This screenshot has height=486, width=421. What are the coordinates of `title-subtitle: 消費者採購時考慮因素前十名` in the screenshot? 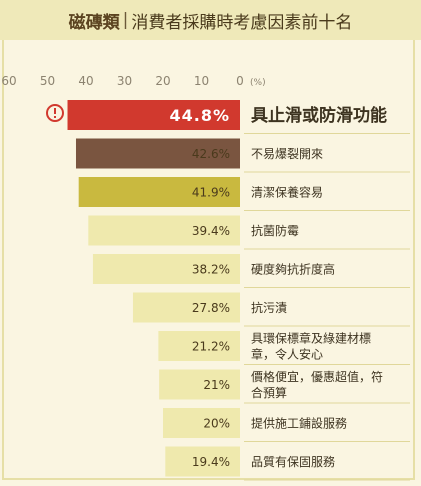 It's located at (242, 22).